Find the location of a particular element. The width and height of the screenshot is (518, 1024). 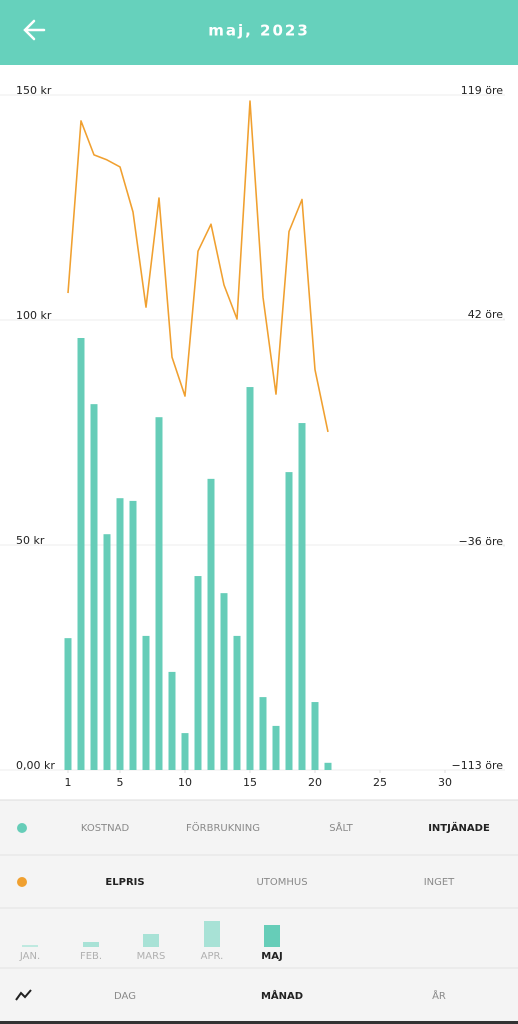

option: MAJ is located at coordinates (271, 956).